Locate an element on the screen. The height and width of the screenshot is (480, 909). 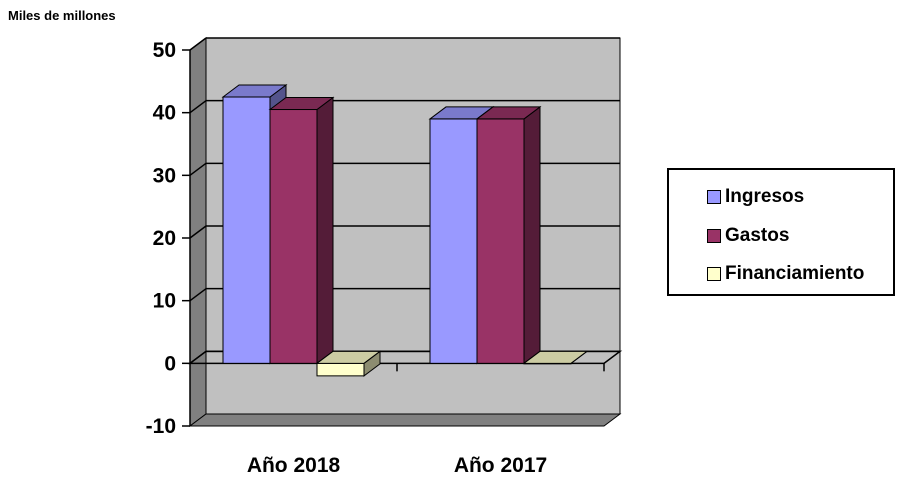
y-tick-label: 10 is located at coordinates (164, 301).